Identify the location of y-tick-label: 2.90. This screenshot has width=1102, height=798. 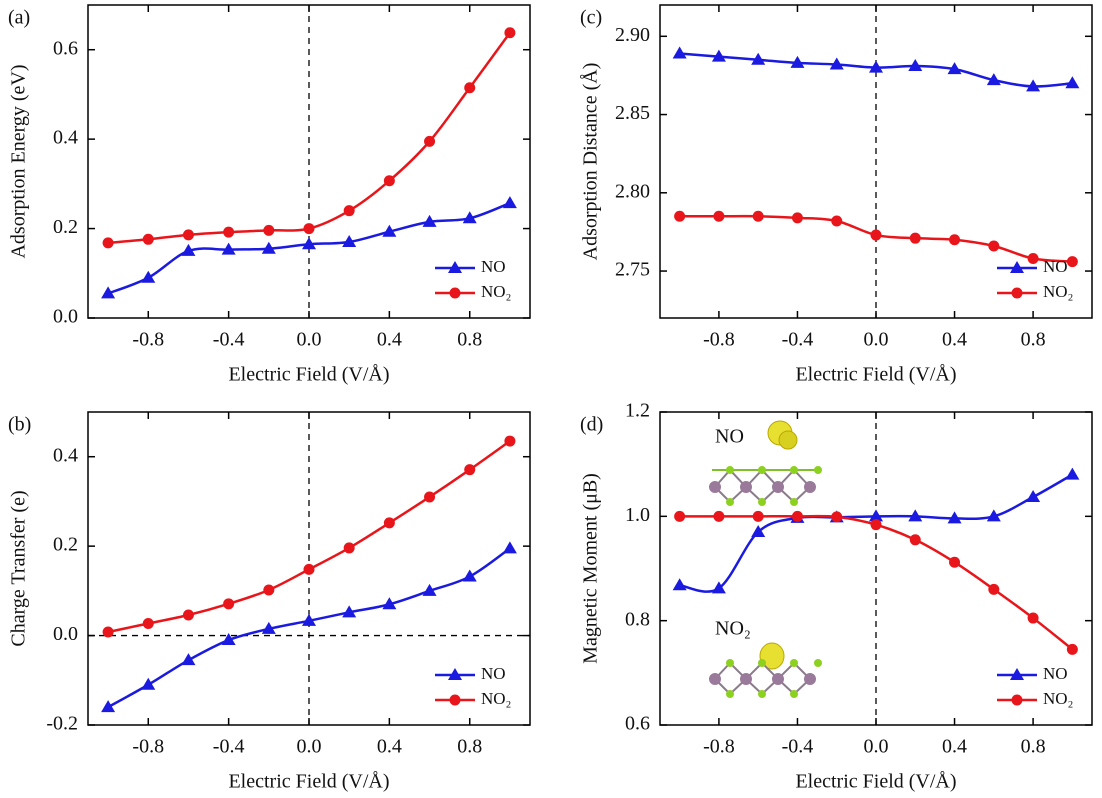
(632, 35).